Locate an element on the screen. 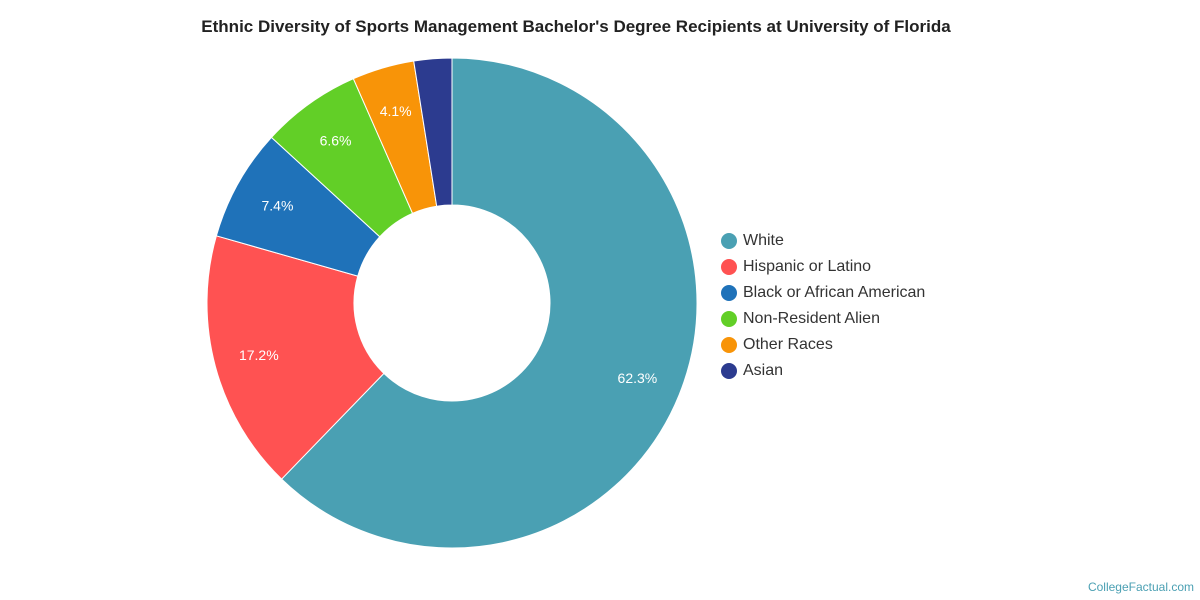 The image size is (1200, 600). data-label: 7.4% is located at coordinates (277, 205).